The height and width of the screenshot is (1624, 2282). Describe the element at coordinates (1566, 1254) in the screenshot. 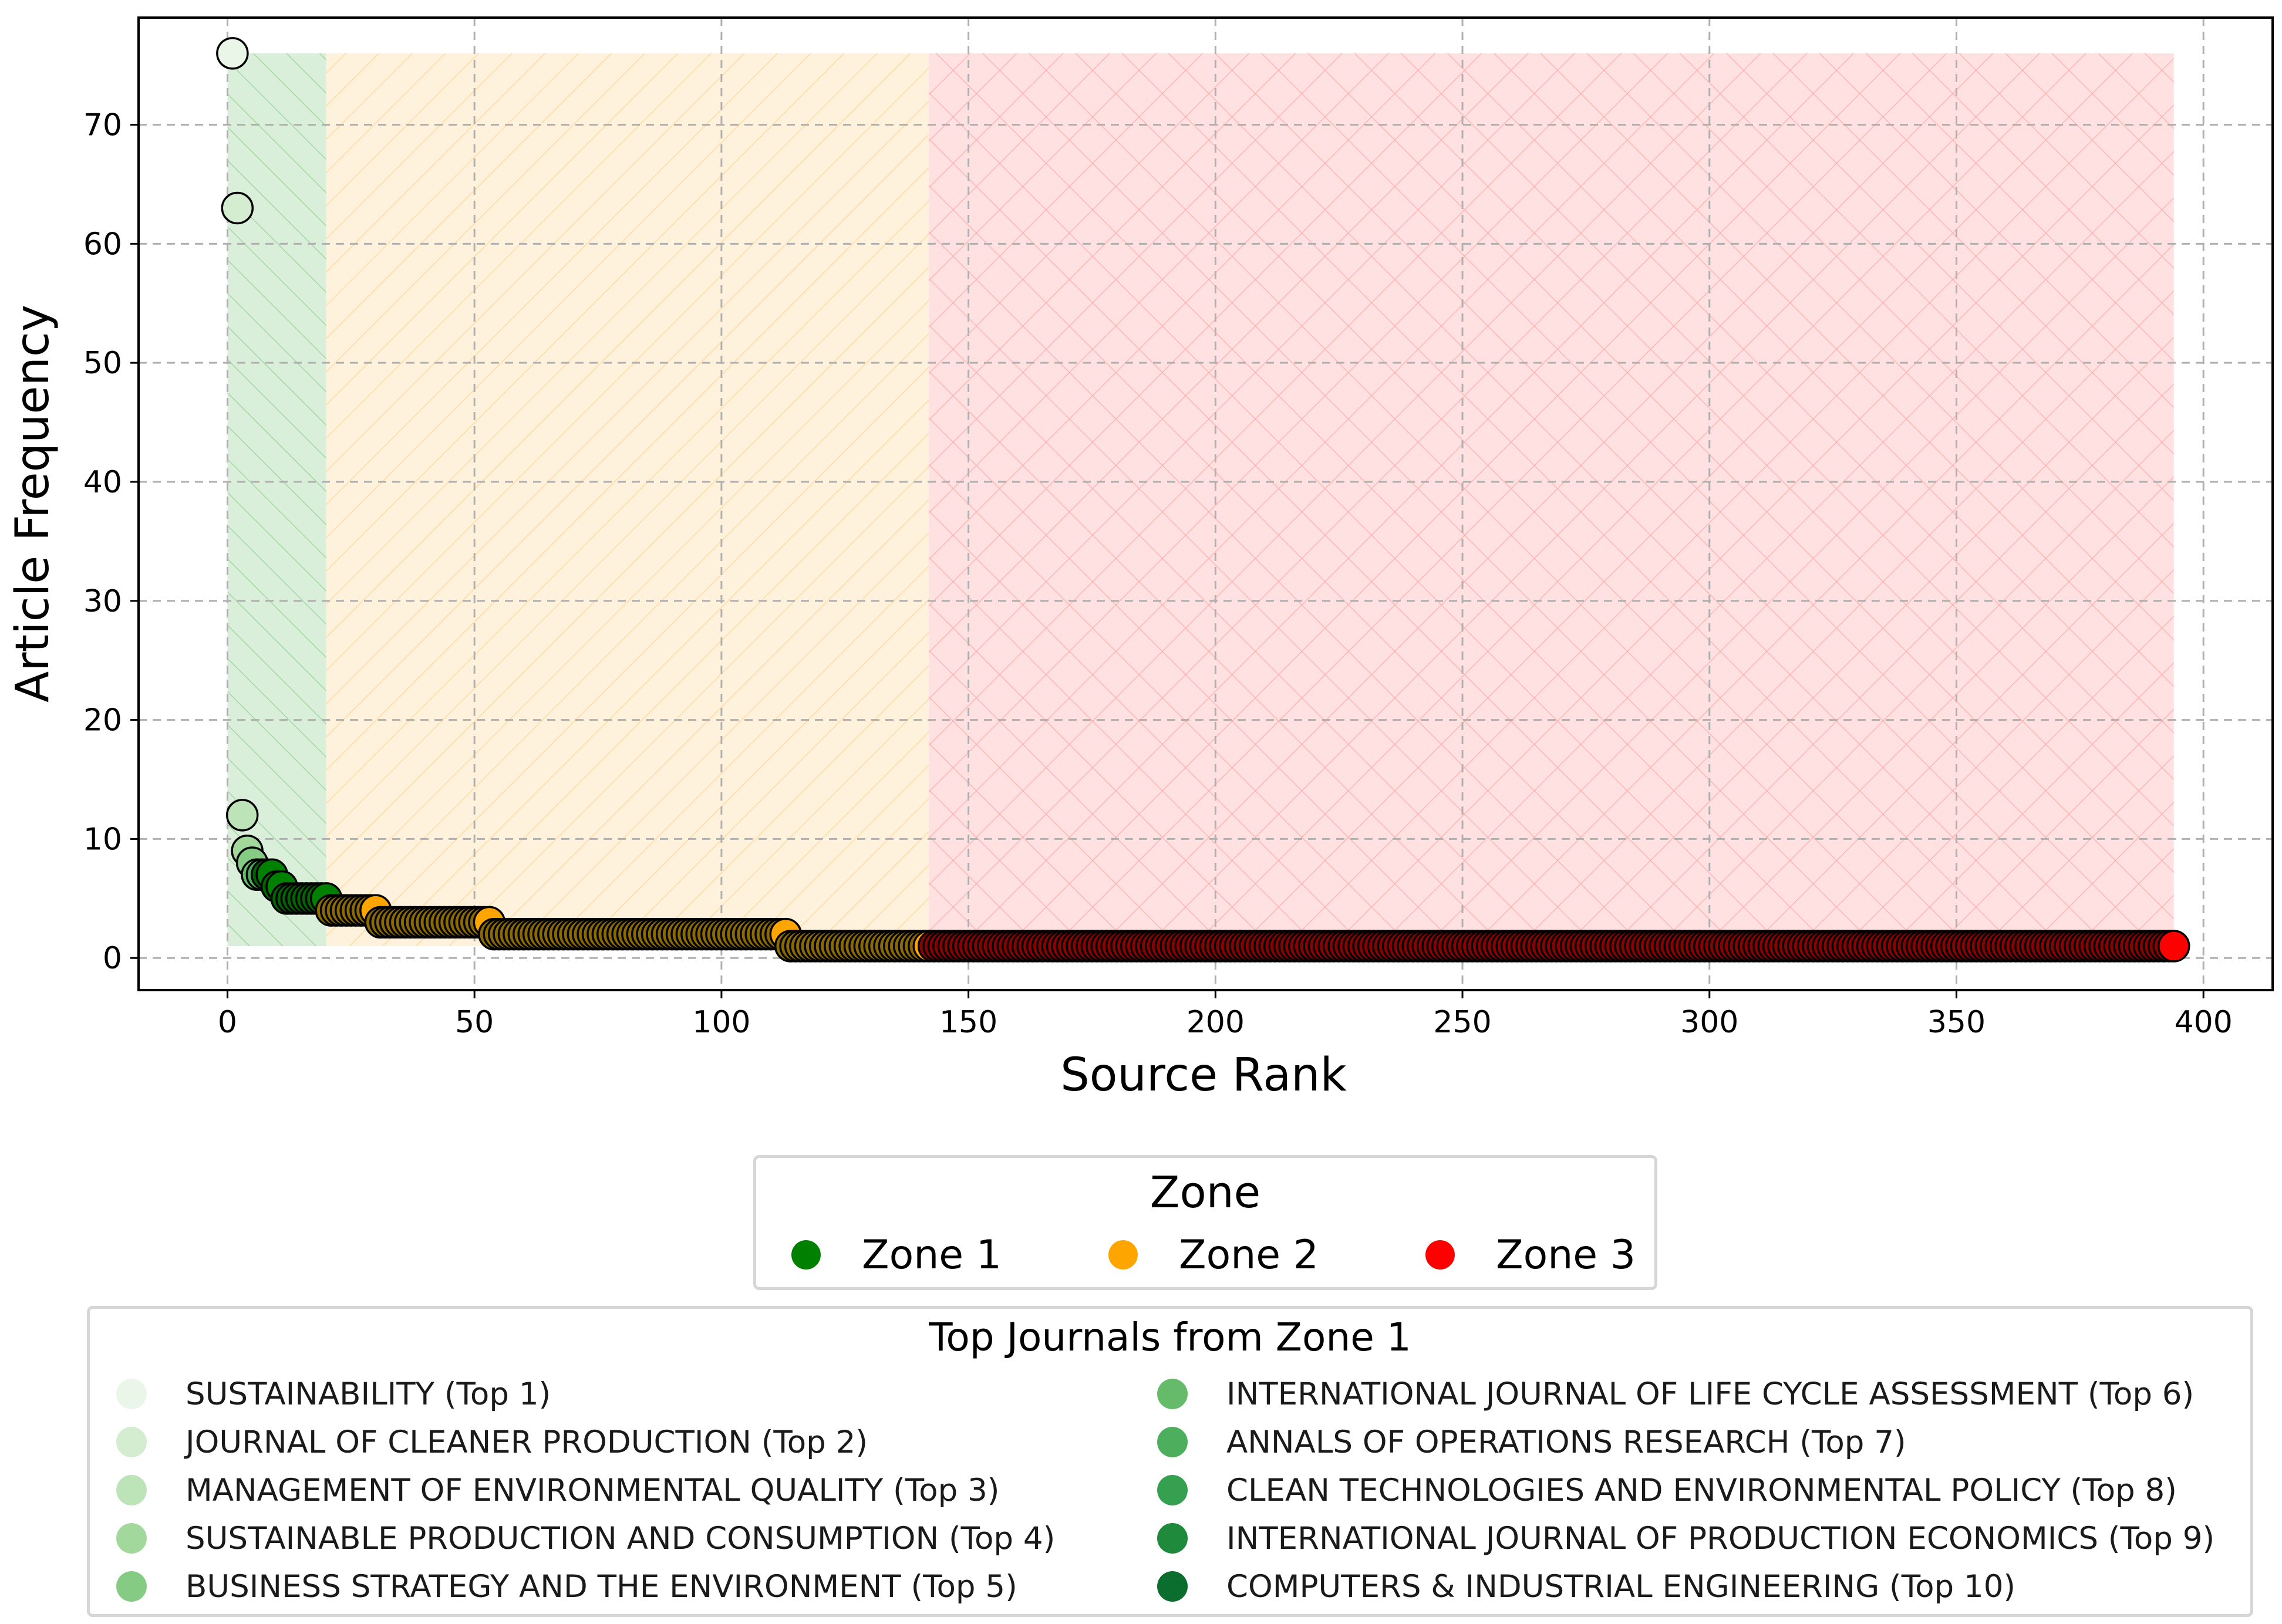

I see `legend-label-zone-3: Zone 3` at that location.